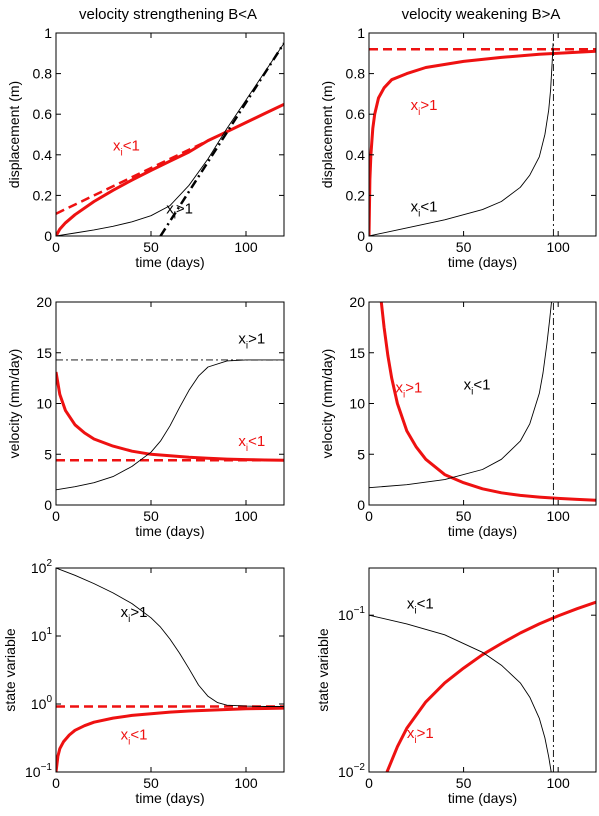  Describe the element at coordinates (42, 567) in the screenshot. I see `y-tick-label: 10²` at that location.